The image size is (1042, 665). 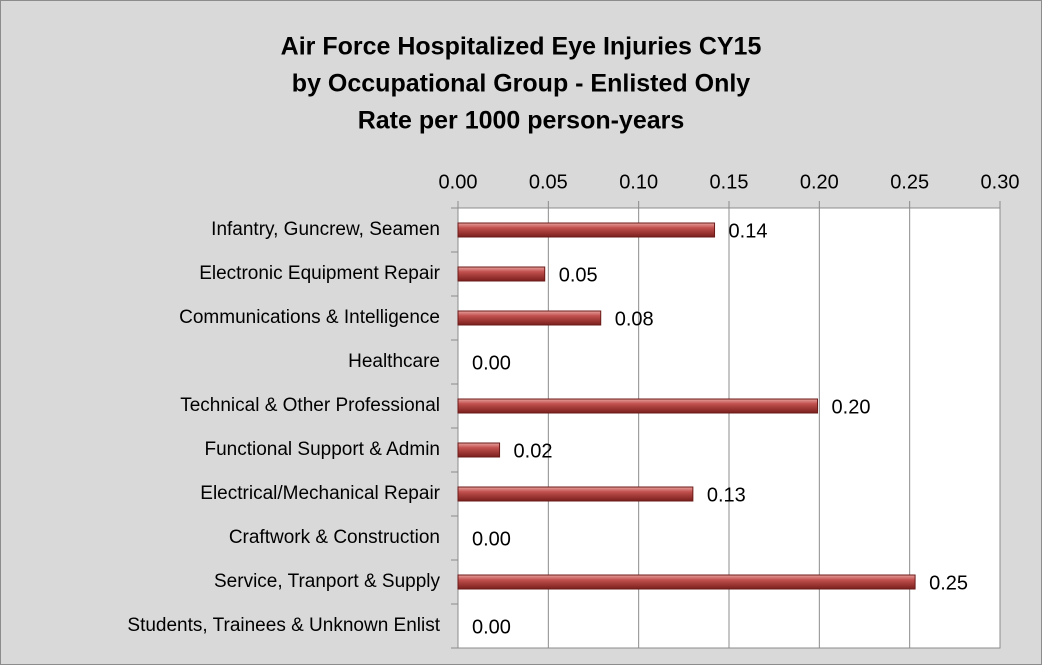 What do you see at coordinates (851, 407) in the screenshot?
I see `data-label: 0.20` at bounding box center [851, 407].